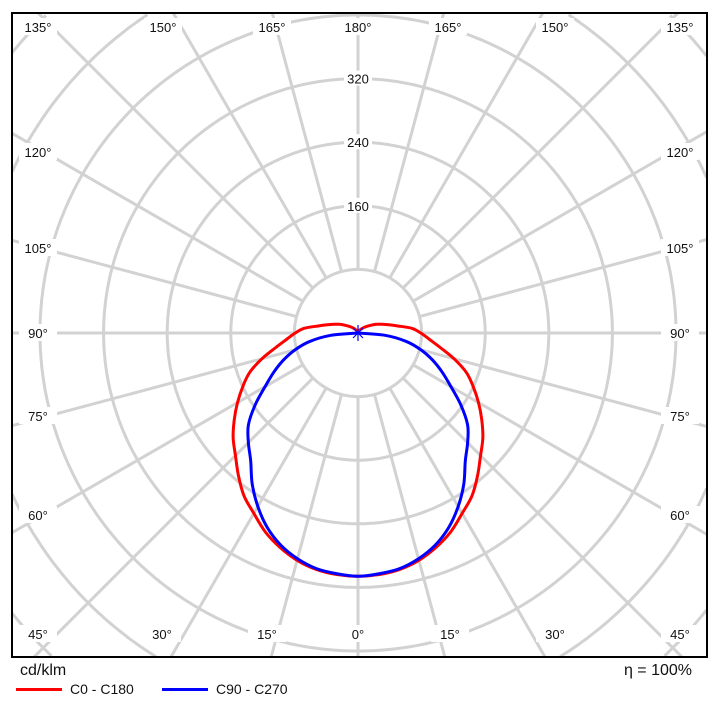 The width and height of the screenshot is (720, 712). I want to click on radial-tick-label: 240, so click(358, 142).